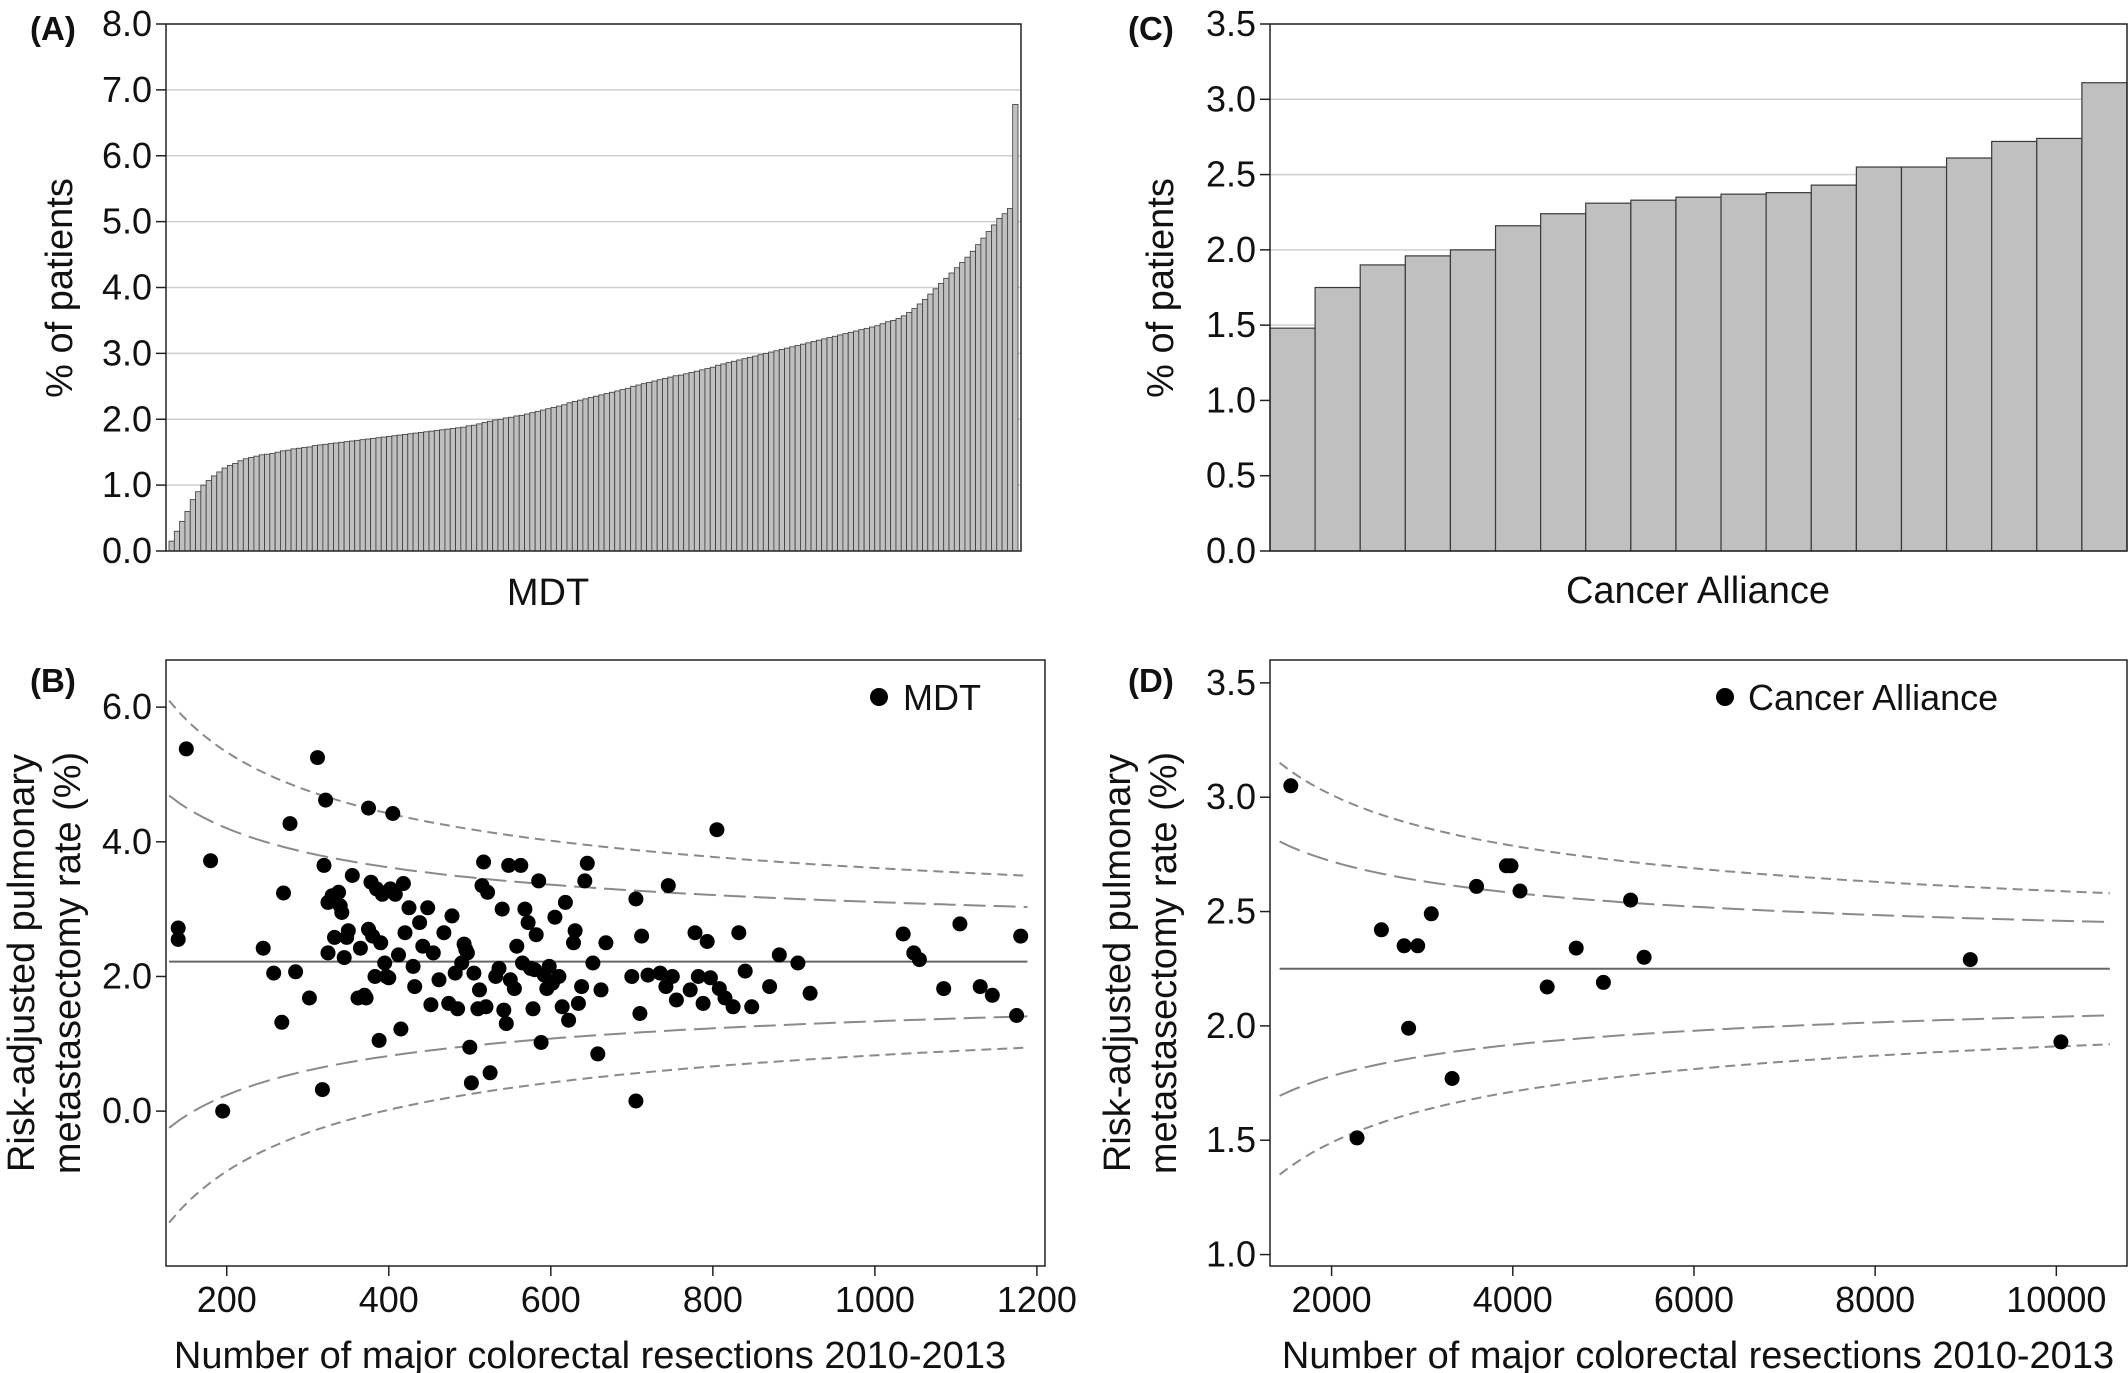 This screenshot has width=2128, height=1373. What do you see at coordinates (2056, 1299) in the screenshot?
I see `panel-d-x-tick-label: 10000` at bounding box center [2056, 1299].